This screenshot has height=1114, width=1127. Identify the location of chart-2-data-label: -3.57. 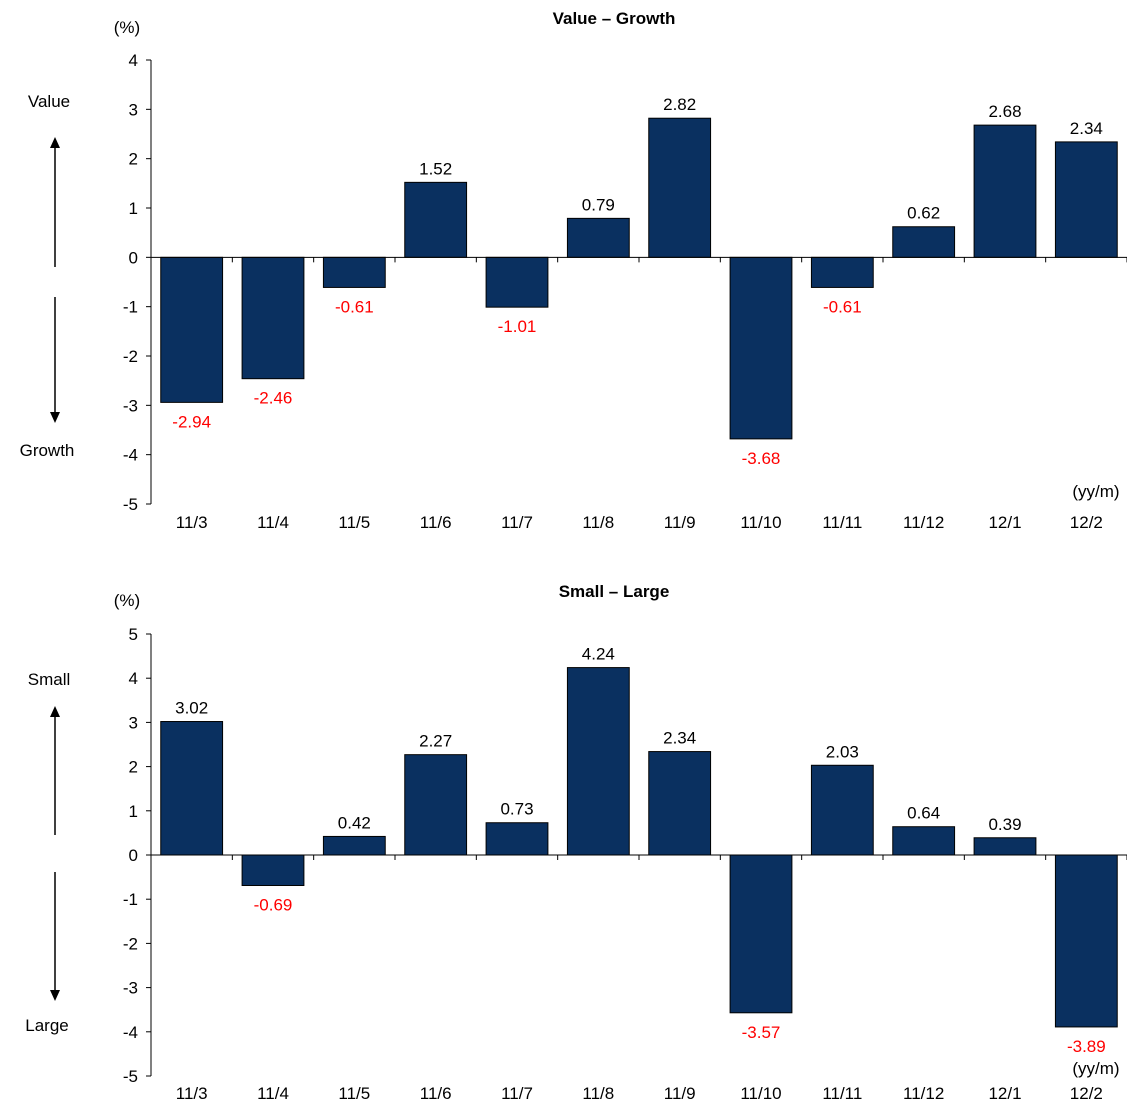
(761, 1032).